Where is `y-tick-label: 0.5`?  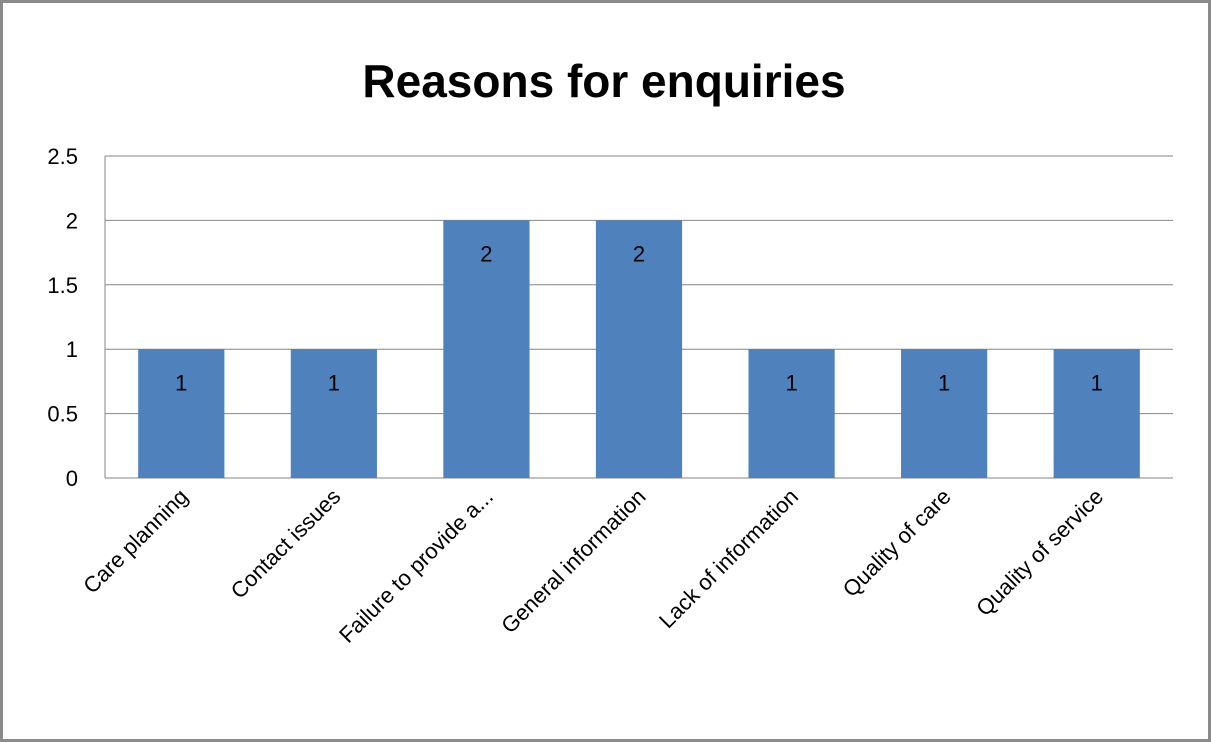
y-tick-label: 0.5 is located at coordinates (62, 414).